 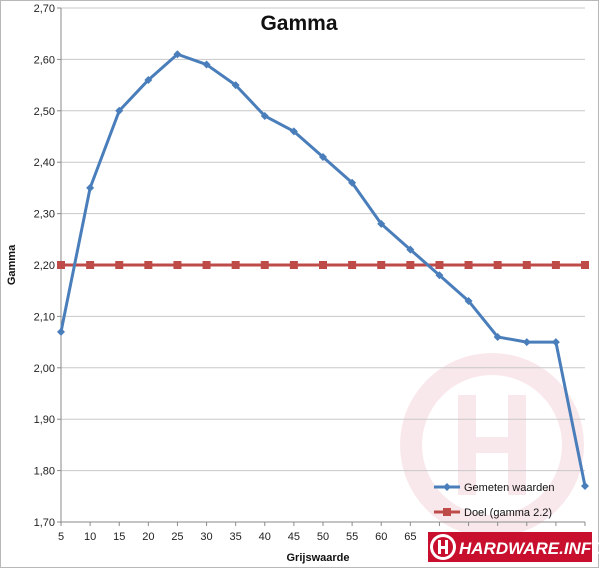 I want to click on watermark-emblem, so click(x=492, y=445).